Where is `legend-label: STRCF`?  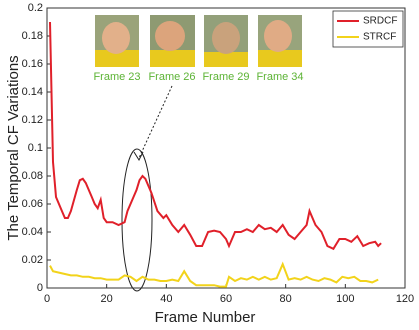 legend-label: STRCF is located at coordinates (379, 37).